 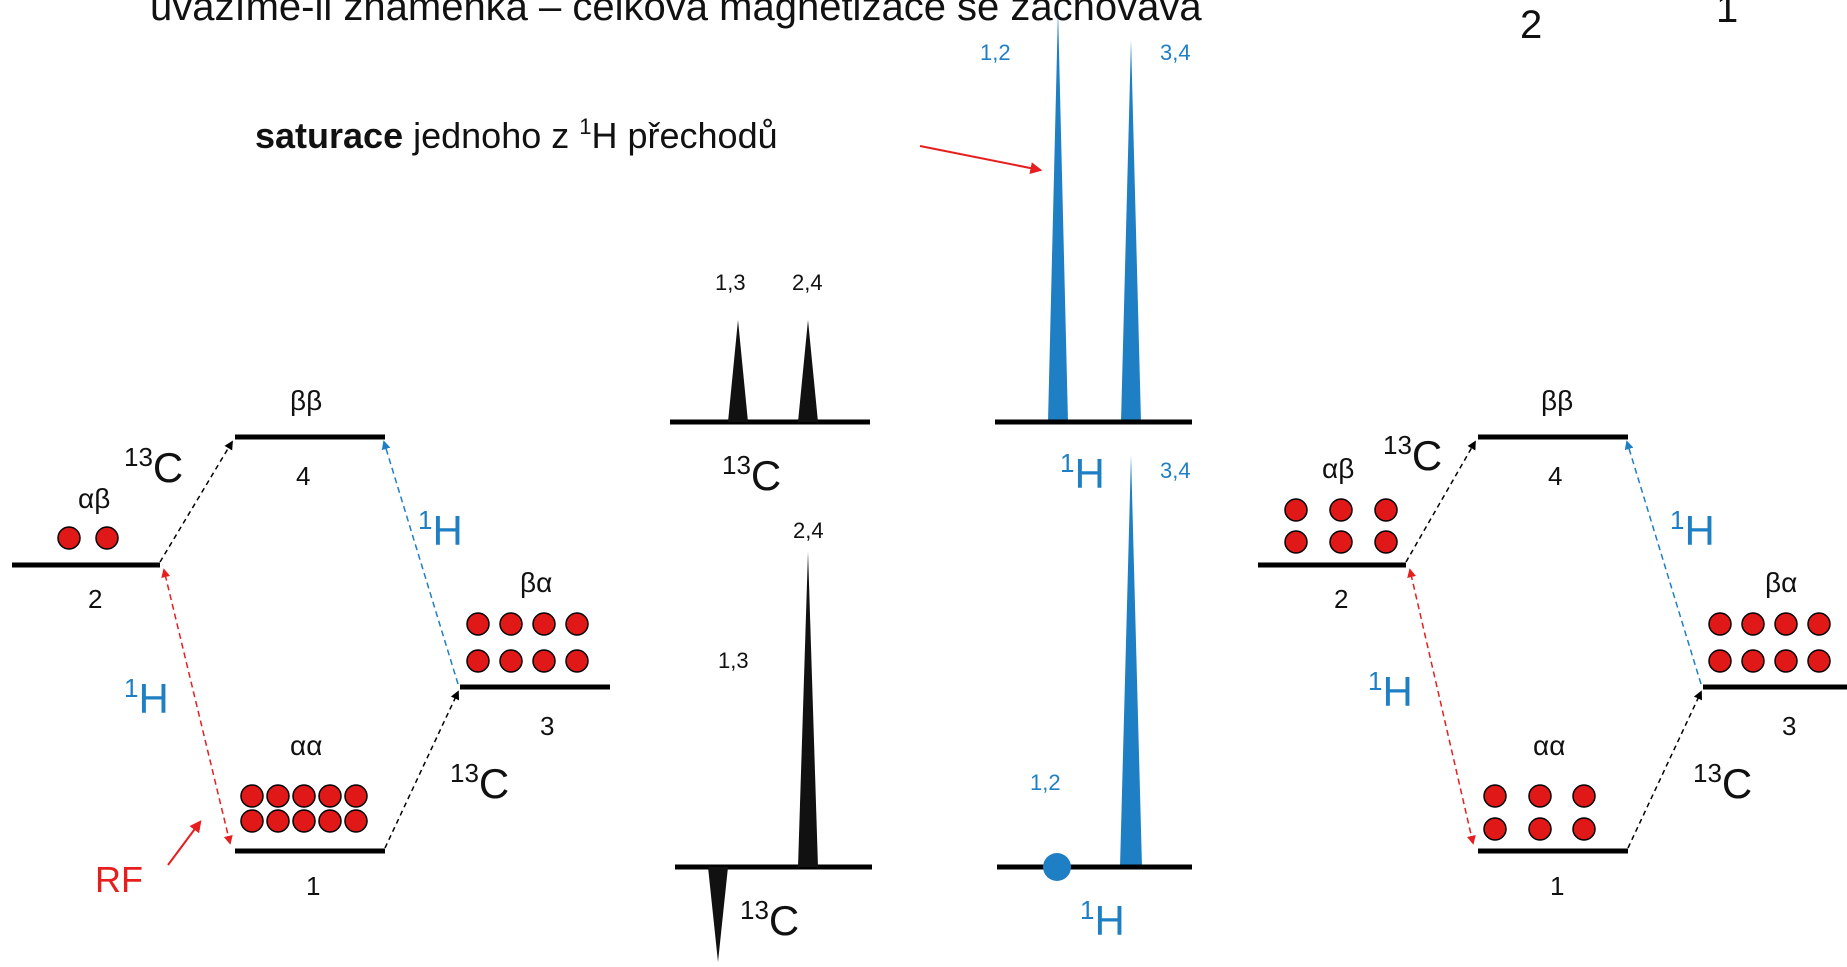 What do you see at coordinates (447, 530) in the screenshot?
I see `left-label-1h-right-sym: H` at bounding box center [447, 530].